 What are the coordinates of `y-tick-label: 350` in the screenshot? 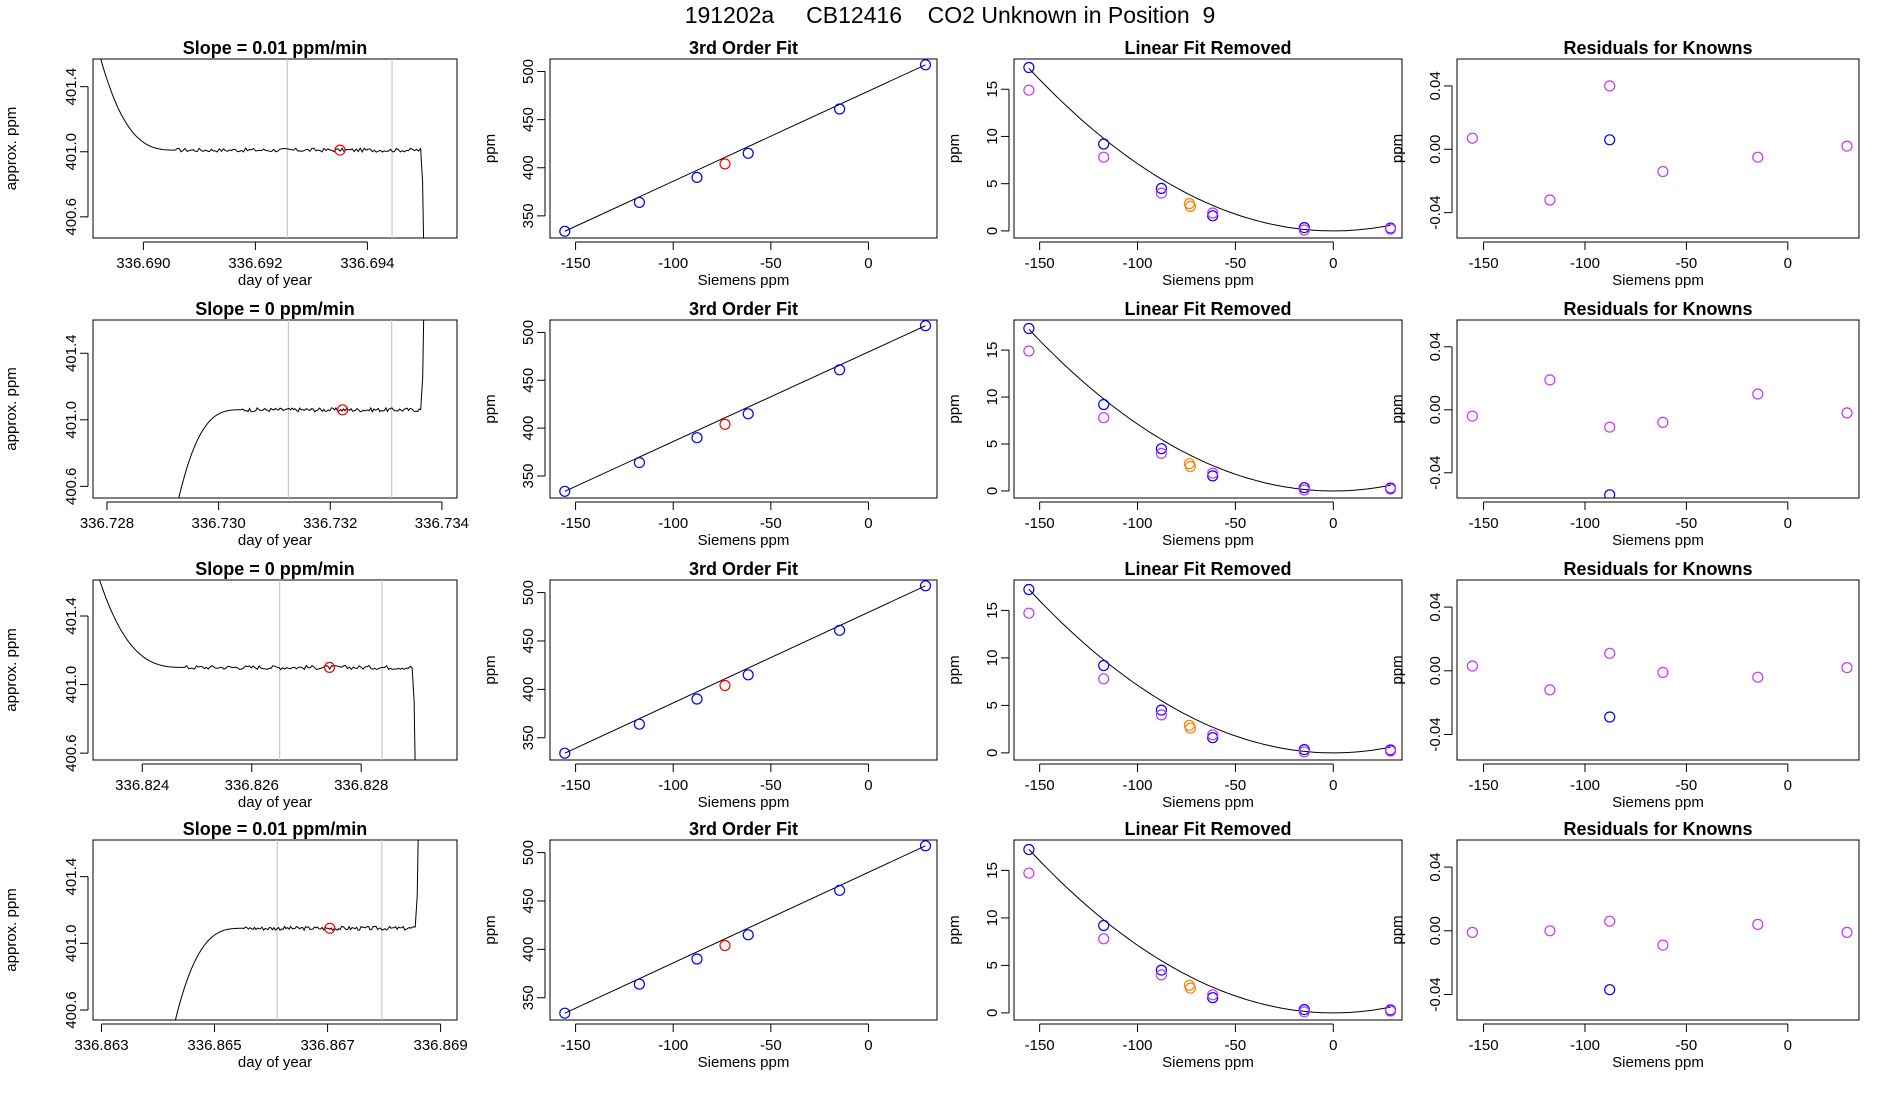 It's located at (528, 475).